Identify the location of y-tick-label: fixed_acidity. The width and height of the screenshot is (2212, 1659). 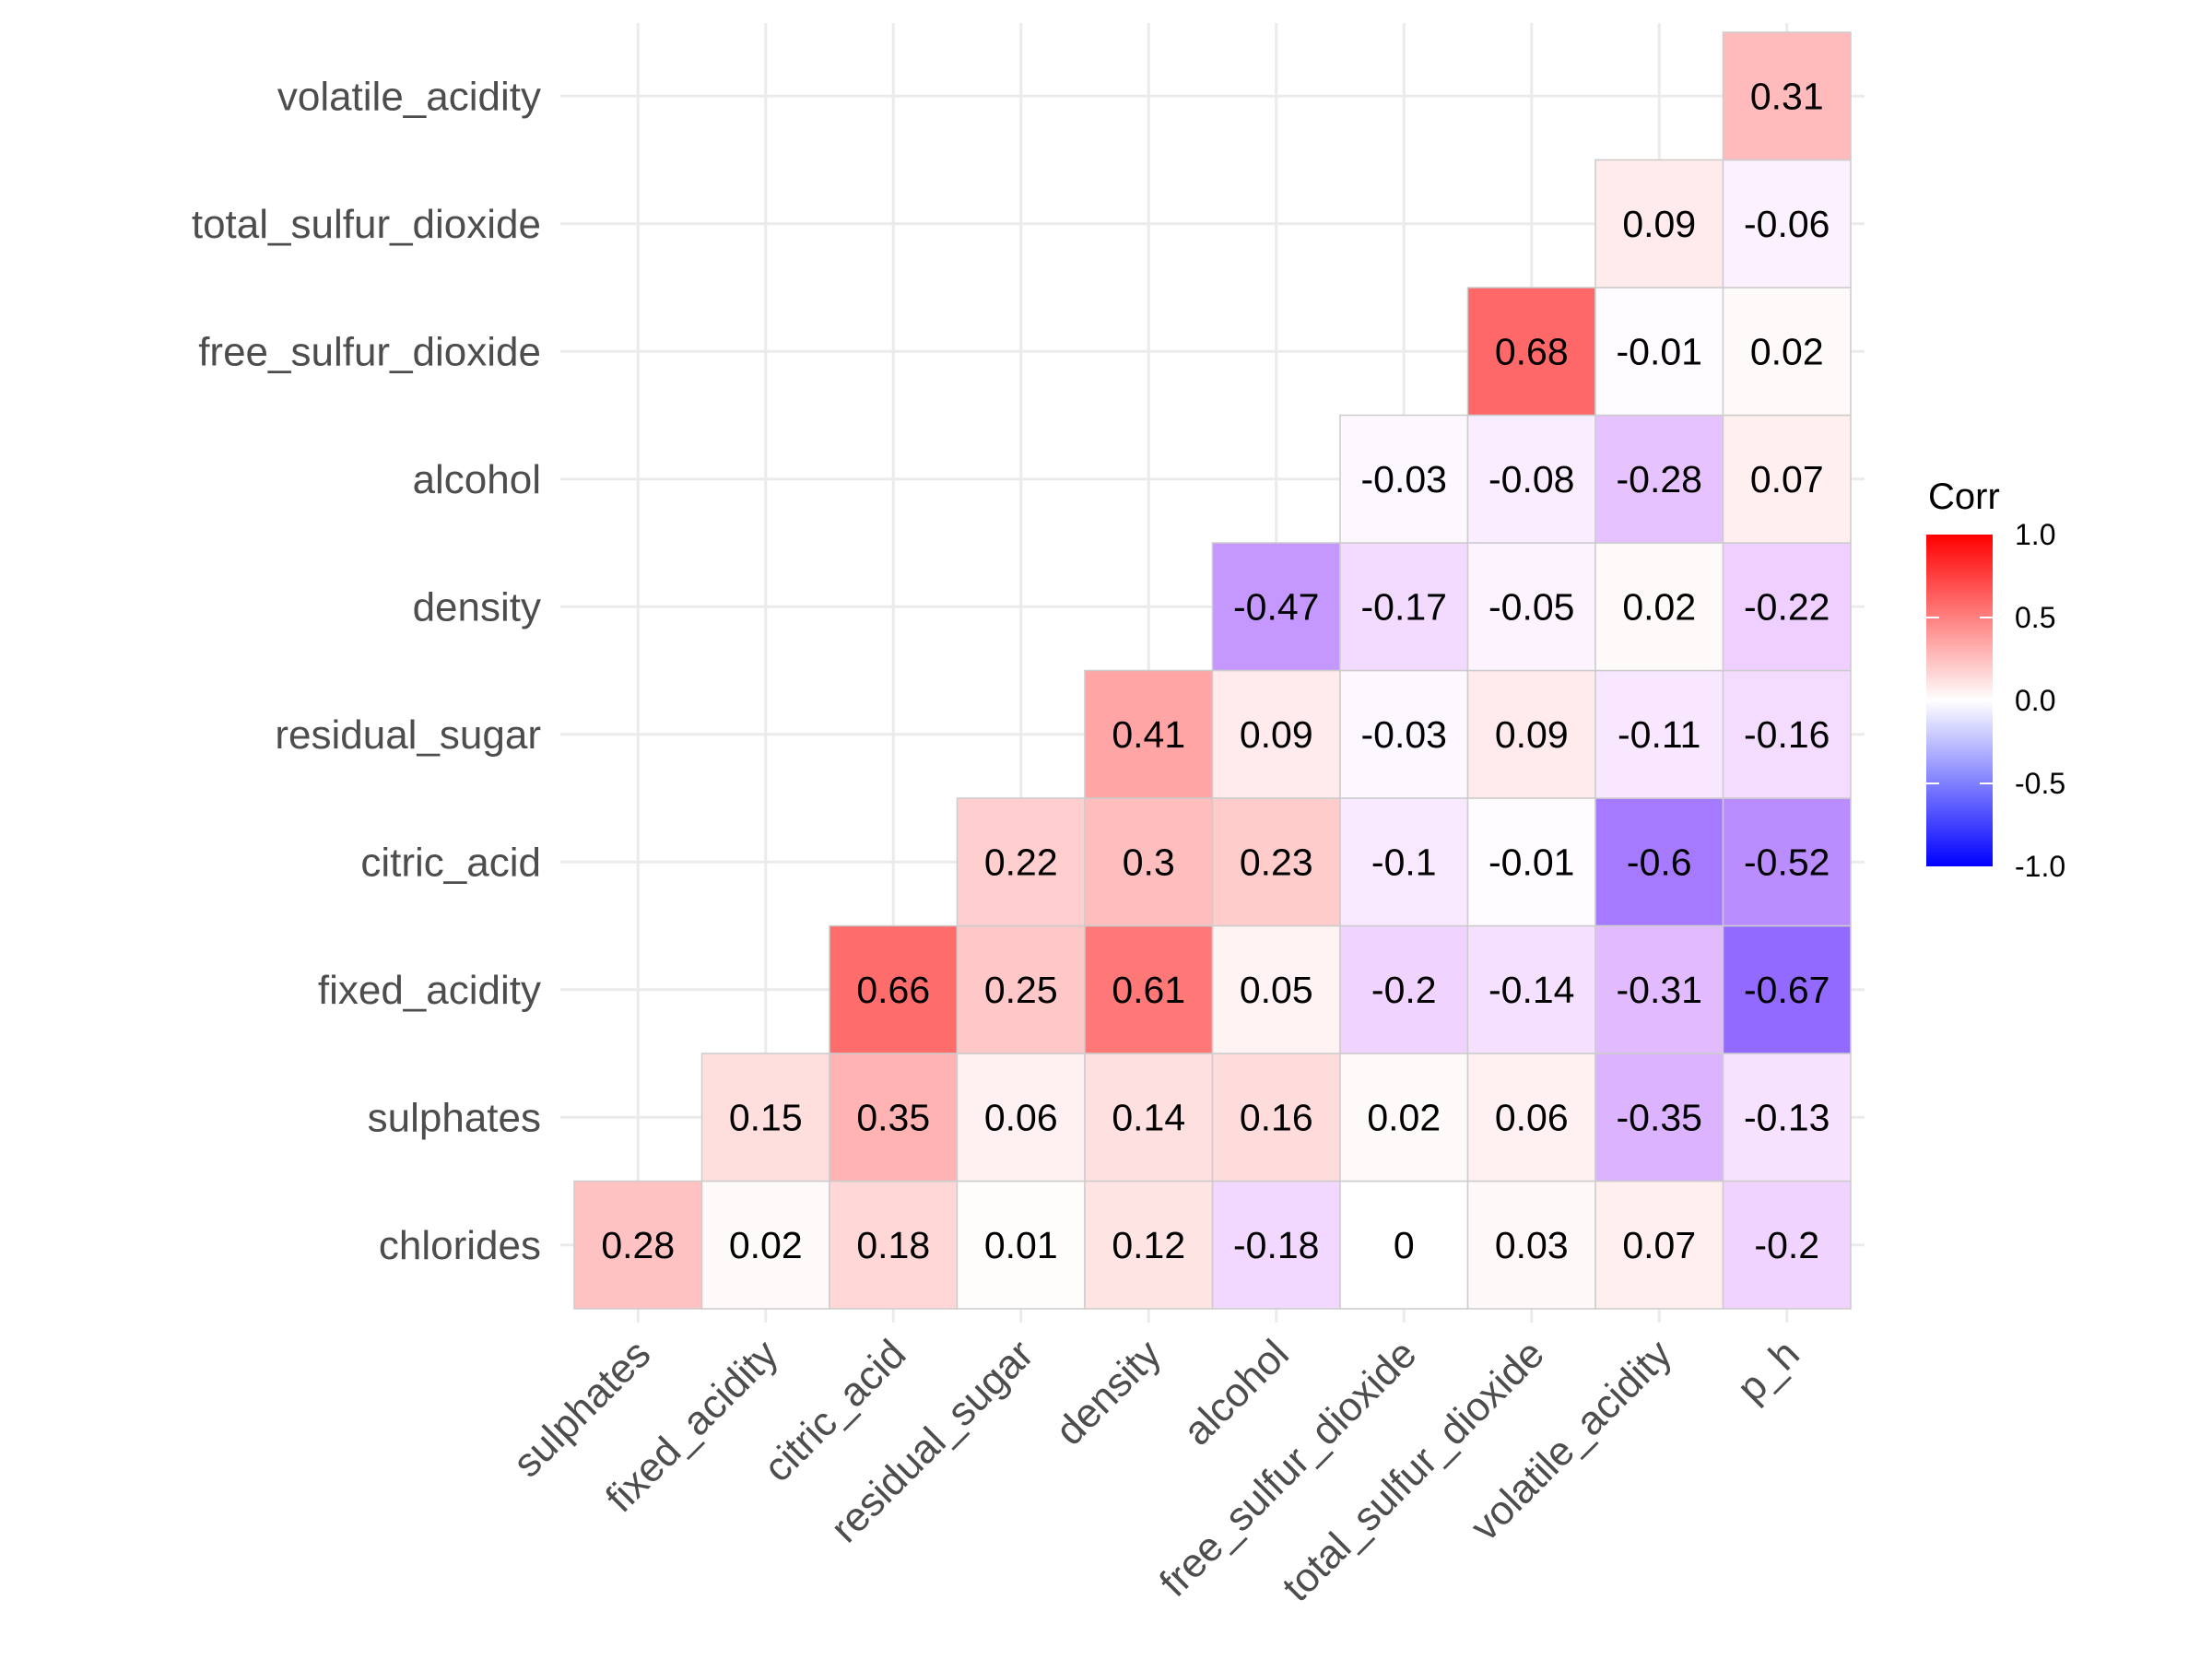
(429, 990).